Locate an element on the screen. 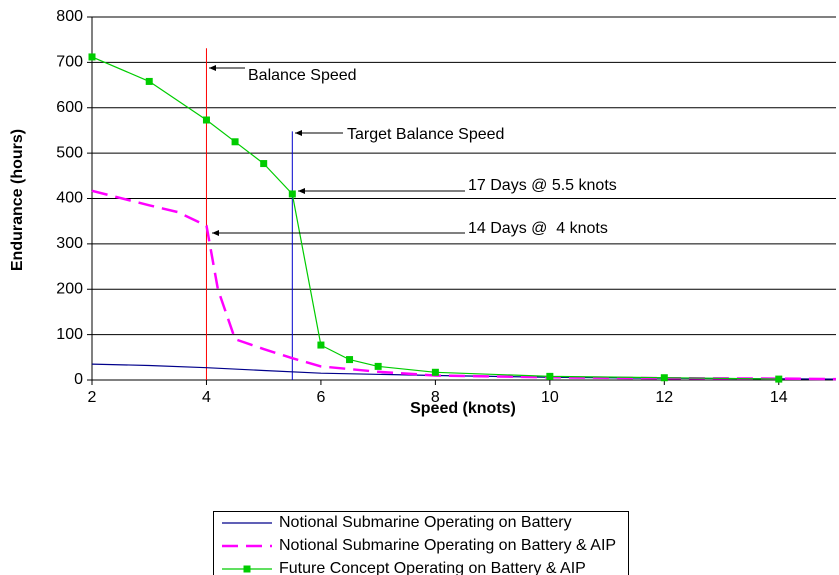  x-tick-label: 2 is located at coordinates (92, 397).